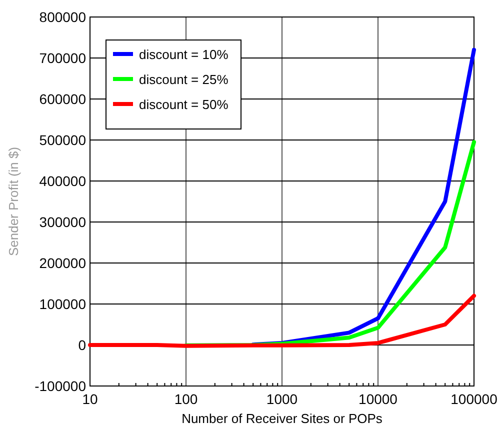 This screenshot has height=427, width=499. I want to click on legend-label: discount = 25%, so click(184, 79).